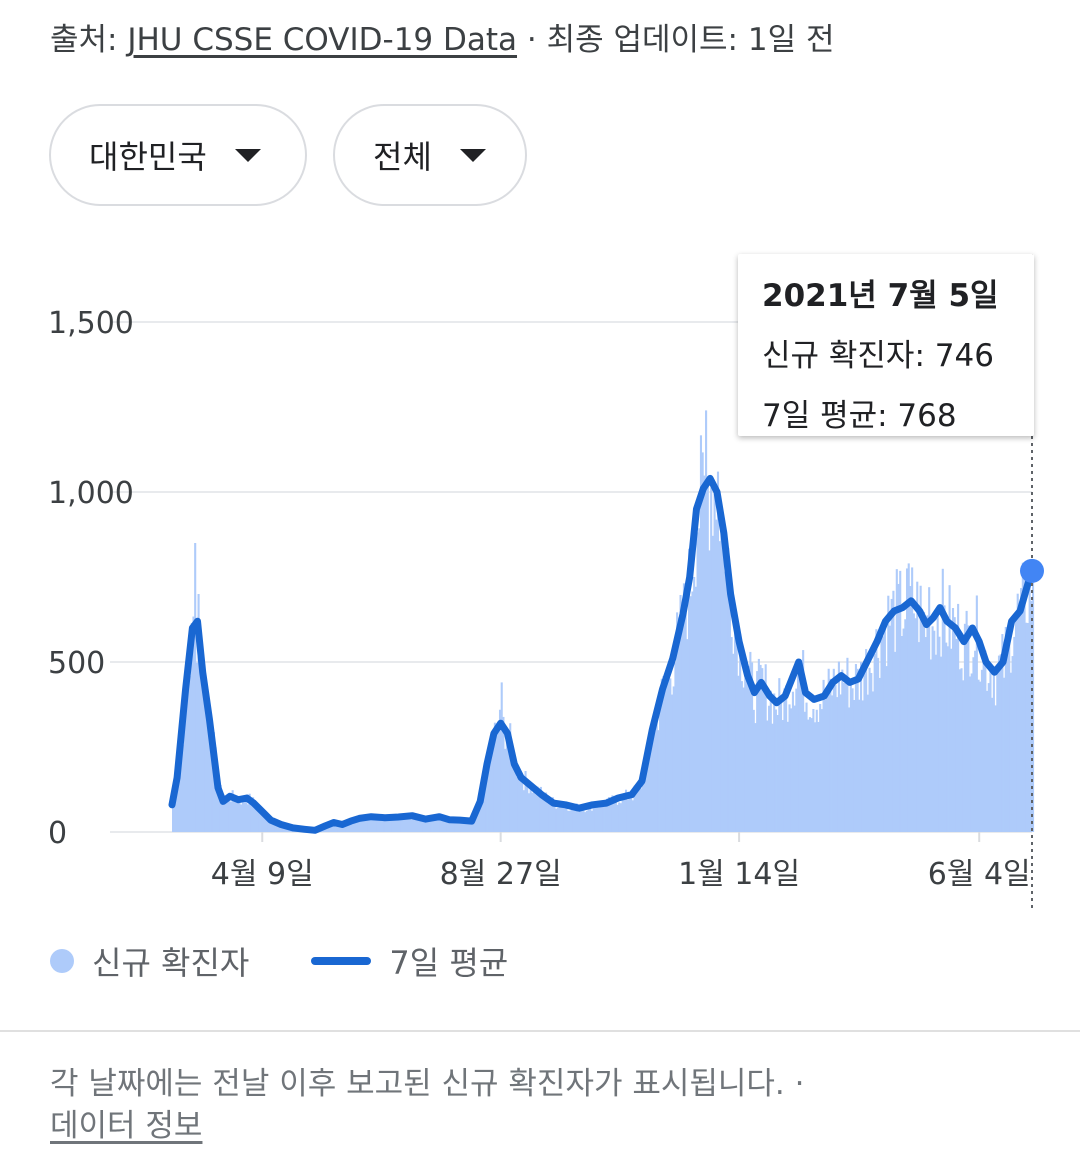 The height and width of the screenshot is (1158, 1080). Describe the element at coordinates (247, 155) in the screenshot. I see `caret-down-icon` at that location.